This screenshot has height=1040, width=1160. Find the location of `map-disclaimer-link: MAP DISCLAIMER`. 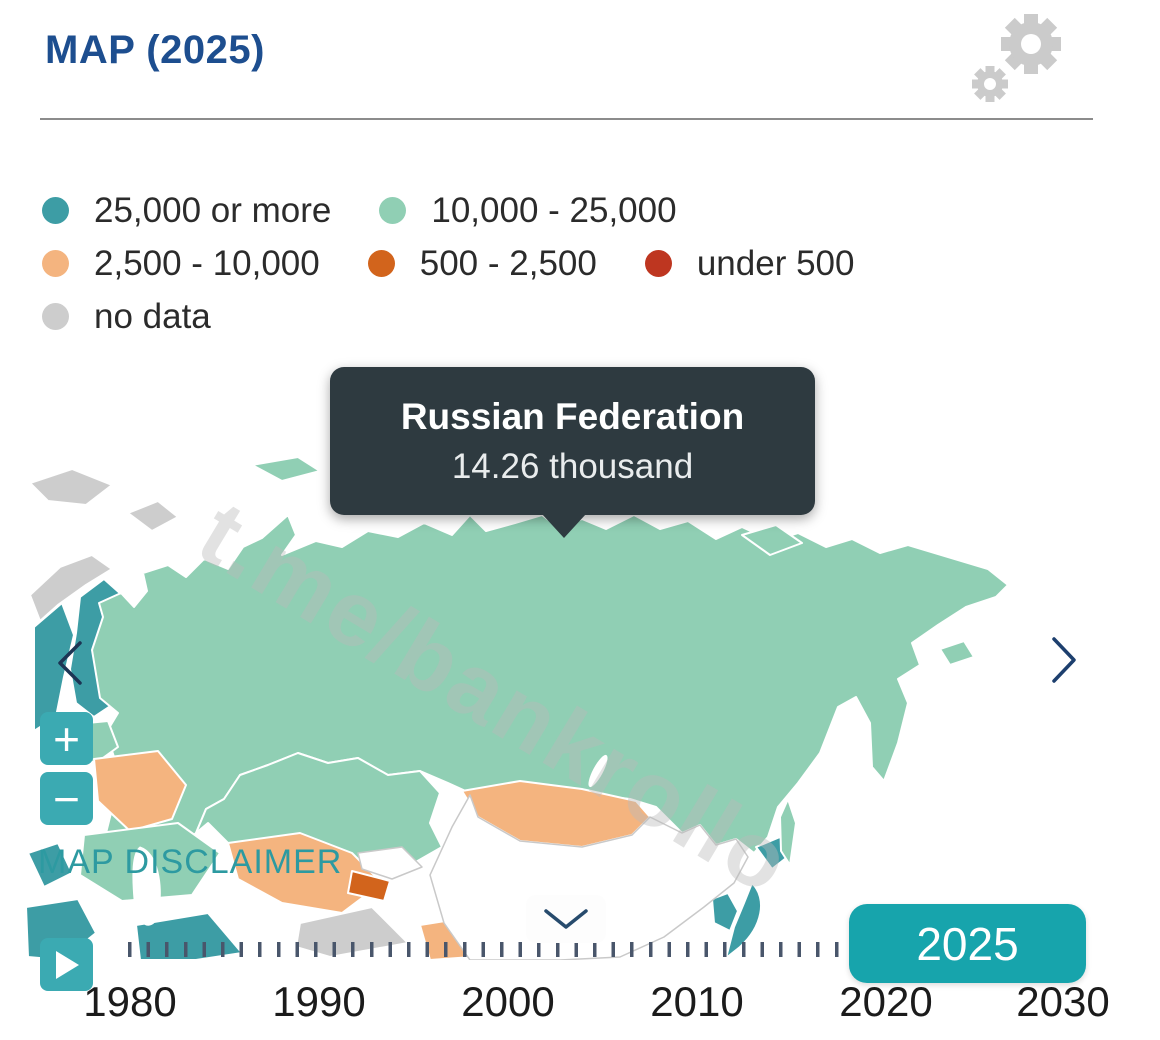

map-disclaimer-link: MAP DISCLAIMER is located at coordinates (190, 862).